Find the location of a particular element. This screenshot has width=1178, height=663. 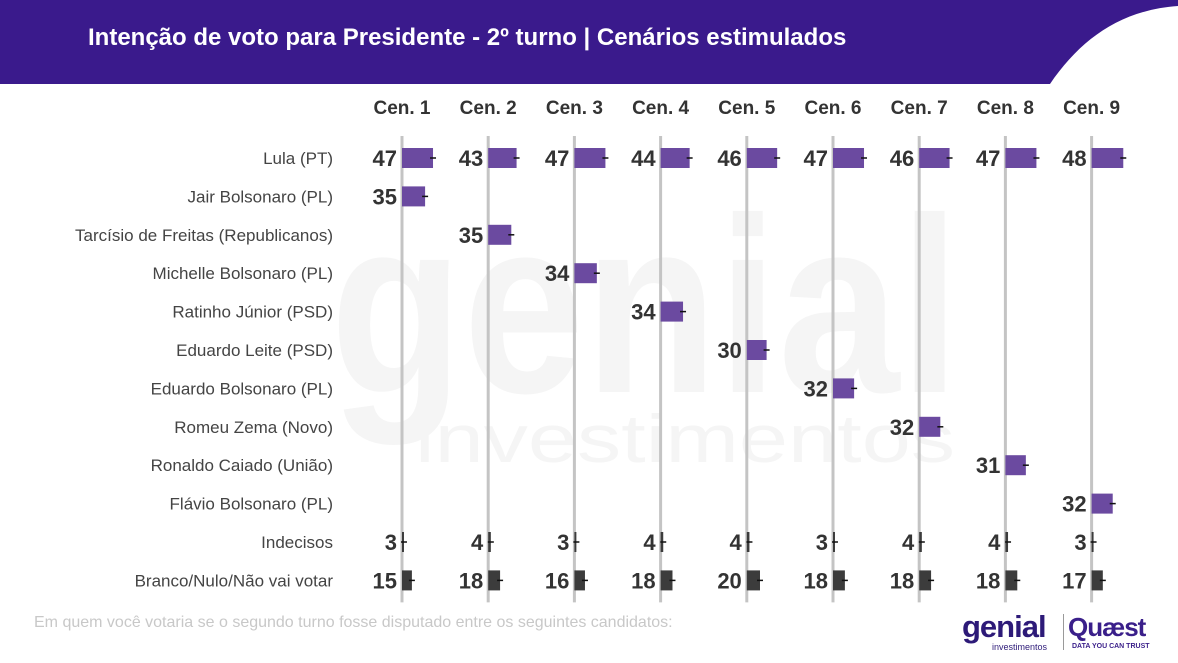

quaest-logo: Quæst DATA YOU CAN TRUST is located at coordinates (1118, 631).